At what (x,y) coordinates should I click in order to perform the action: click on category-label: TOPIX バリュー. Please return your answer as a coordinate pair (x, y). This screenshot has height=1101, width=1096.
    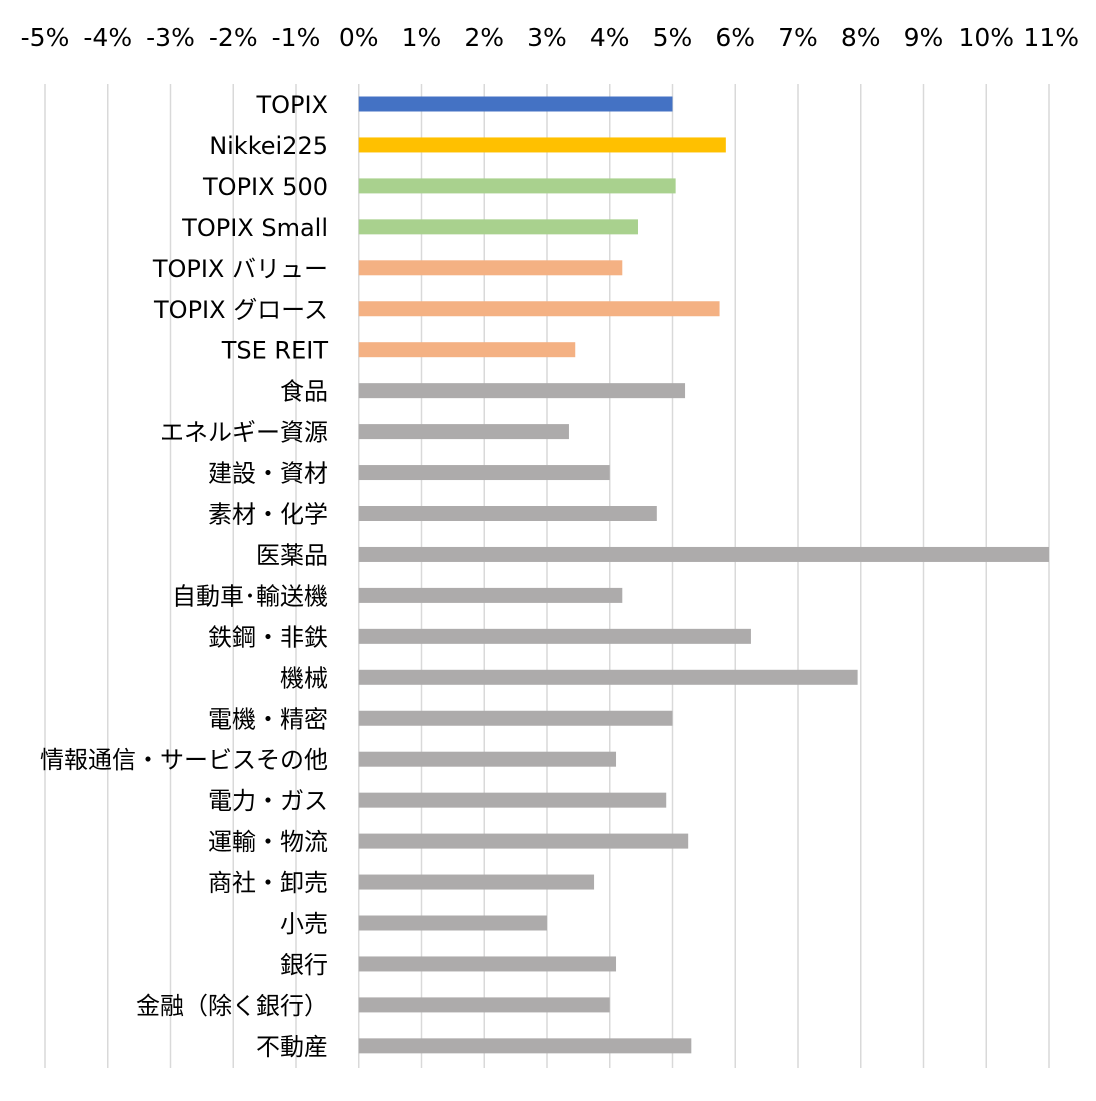
    Looking at the image, I should click on (240, 269).